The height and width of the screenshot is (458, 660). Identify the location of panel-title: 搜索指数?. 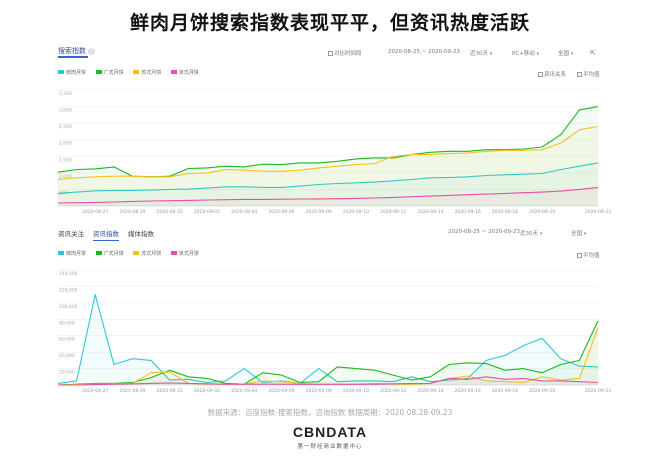
(76, 51).